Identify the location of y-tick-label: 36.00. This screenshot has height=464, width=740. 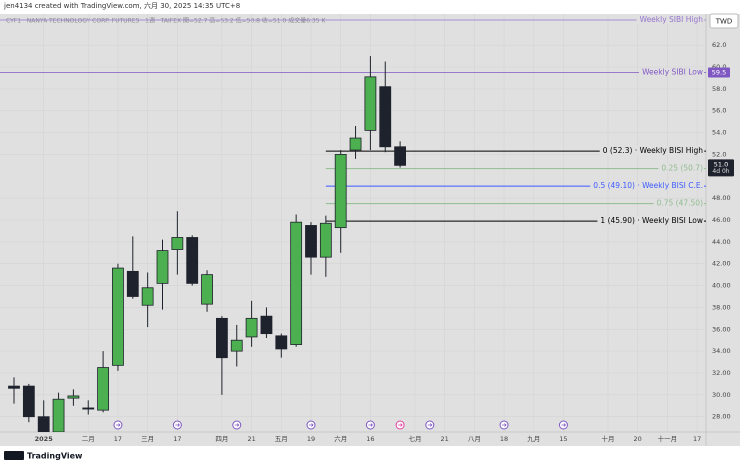
(721, 329).